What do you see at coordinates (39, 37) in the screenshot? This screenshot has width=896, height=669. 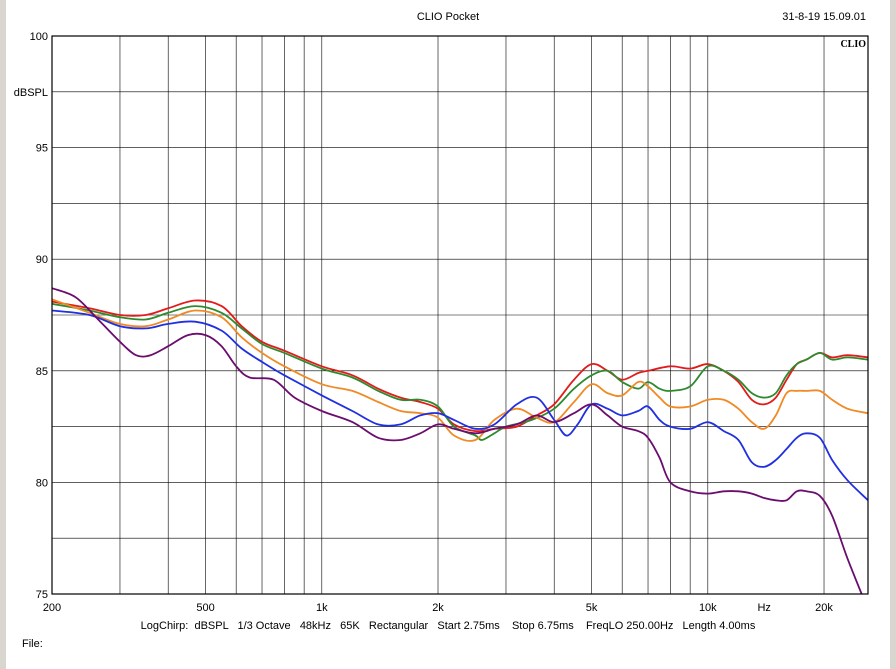 I see `y-tick-label: 100` at bounding box center [39, 37].